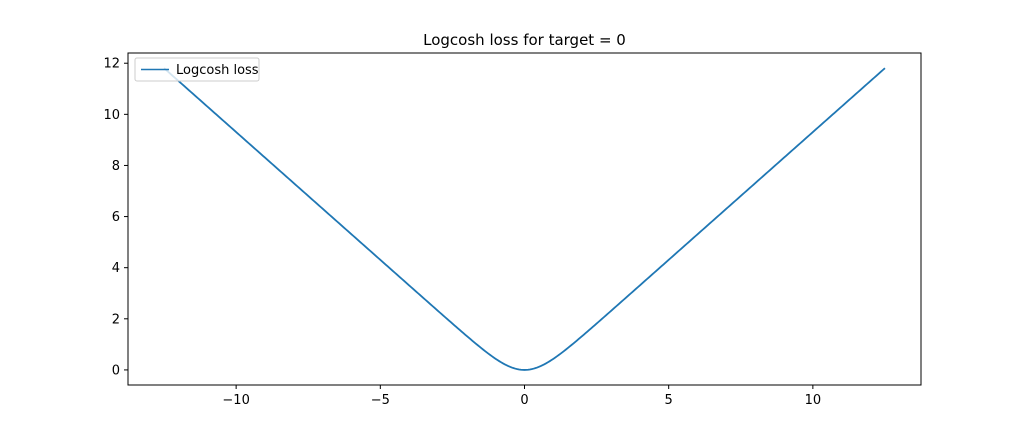 Image resolution: width=1024 pixels, height=433 pixels. I want to click on x-tick-label: −10, so click(235, 400).